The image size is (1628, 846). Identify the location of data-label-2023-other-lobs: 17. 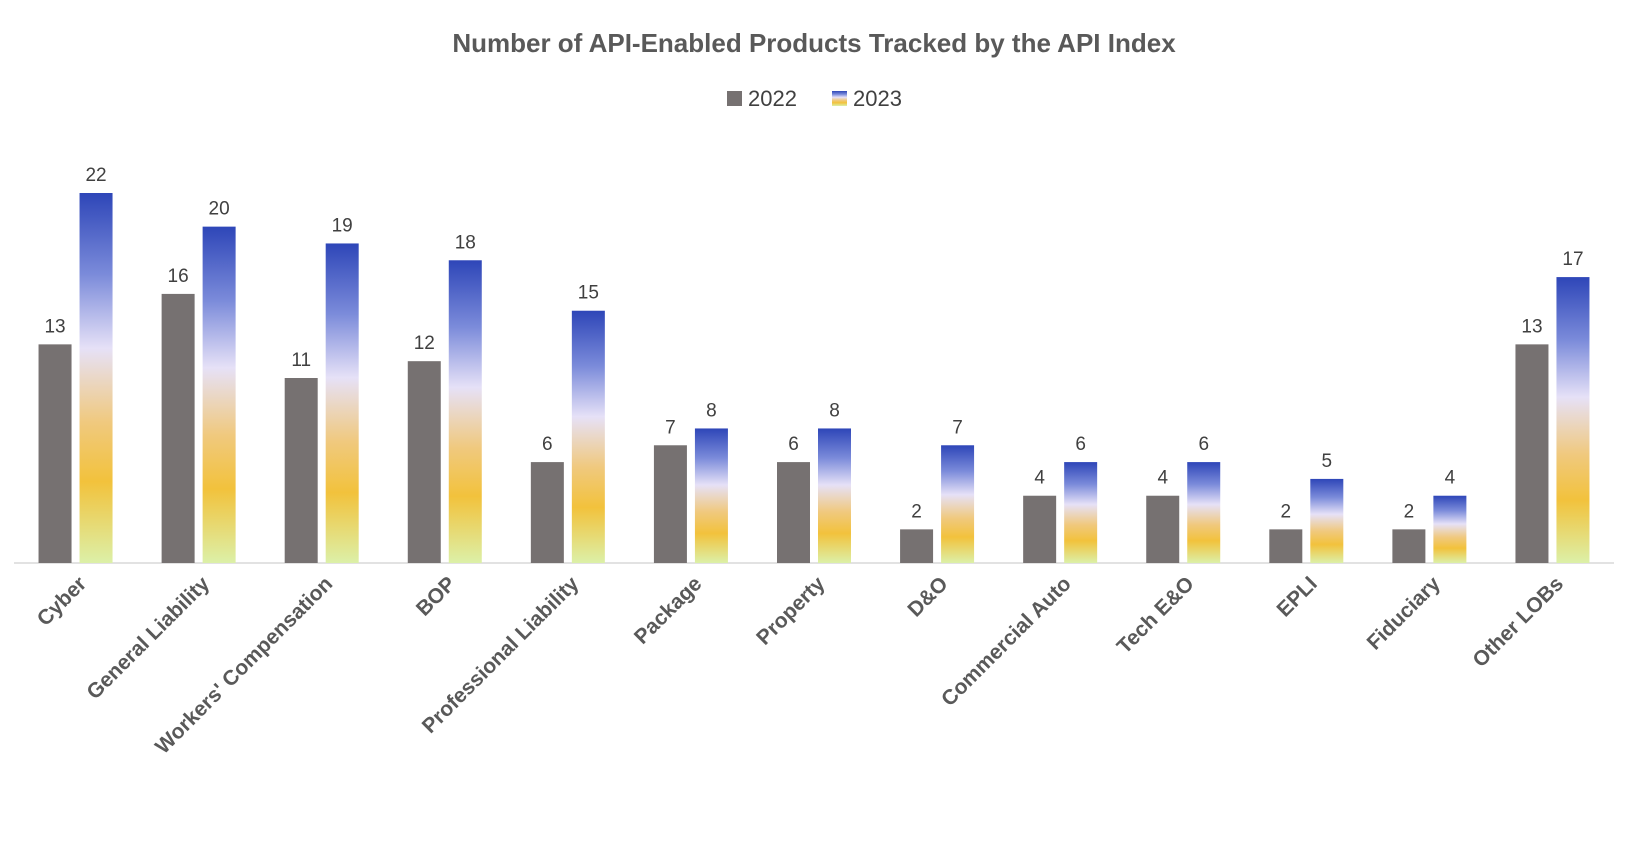
(1572, 259).